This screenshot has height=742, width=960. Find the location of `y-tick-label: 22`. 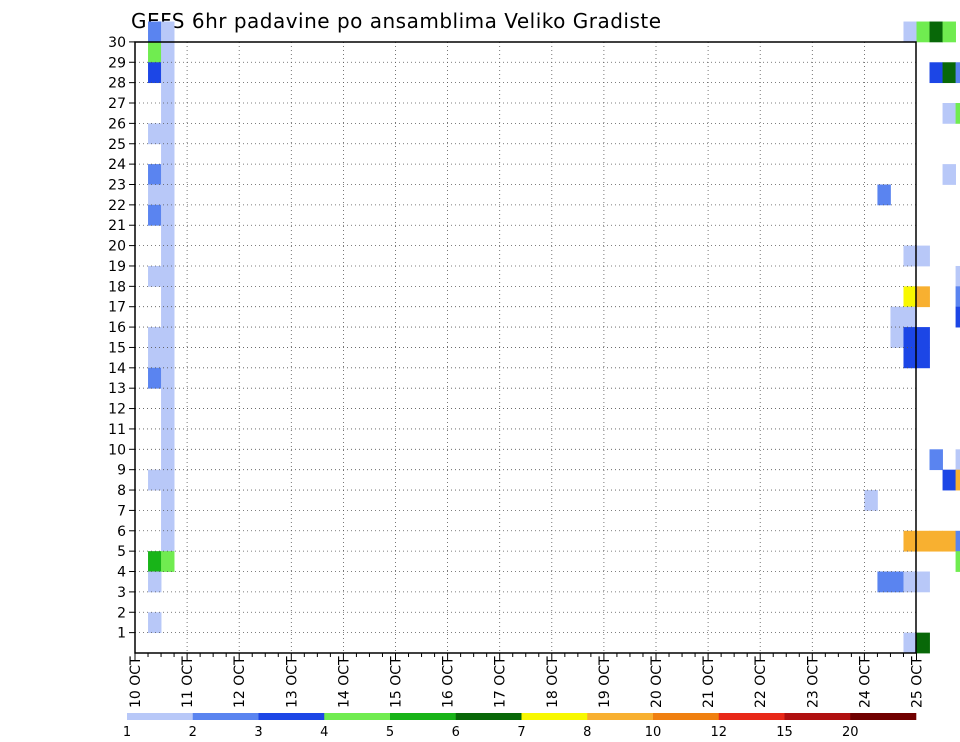

y-tick-label: 22 is located at coordinates (117, 206).